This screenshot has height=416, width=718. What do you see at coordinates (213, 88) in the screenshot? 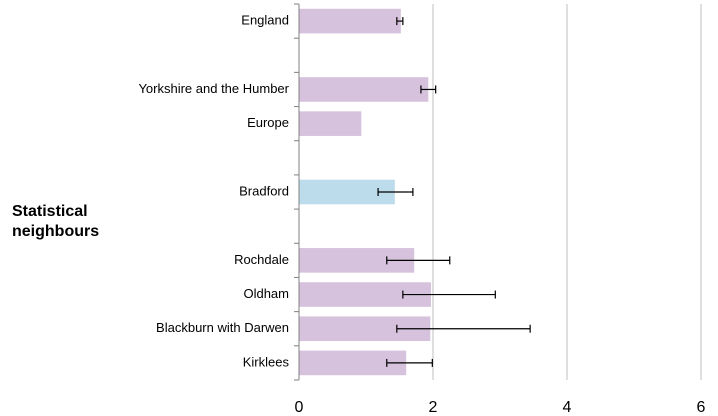
I see `y-tick-label: Yorkshire and the Humber` at bounding box center [213, 88].